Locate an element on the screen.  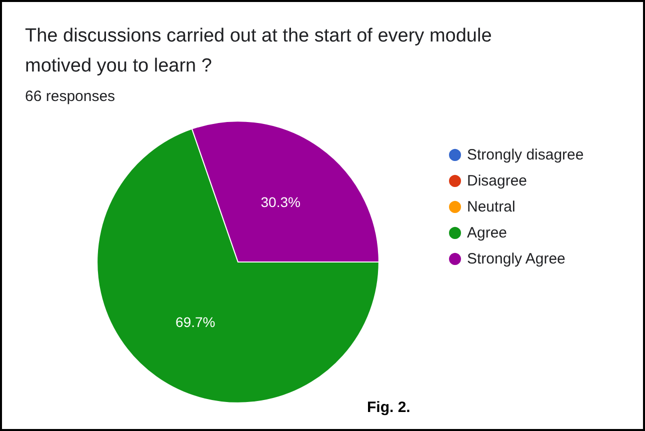
legend-label: Disagree is located at coordinates (497, 181).